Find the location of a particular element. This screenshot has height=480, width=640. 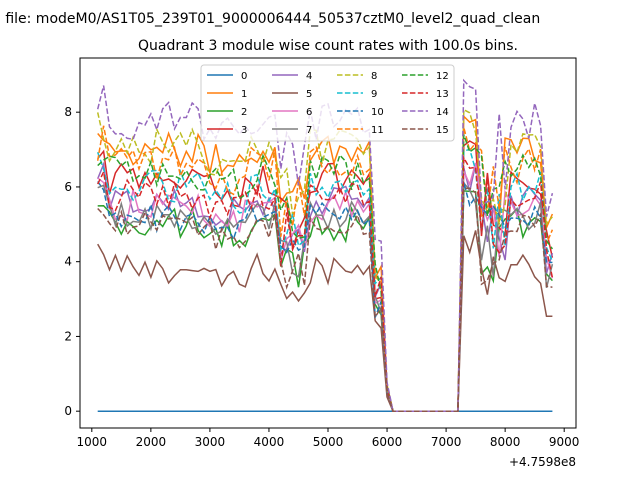

y-tick-label: 4 is located at coordinates (68, 262).